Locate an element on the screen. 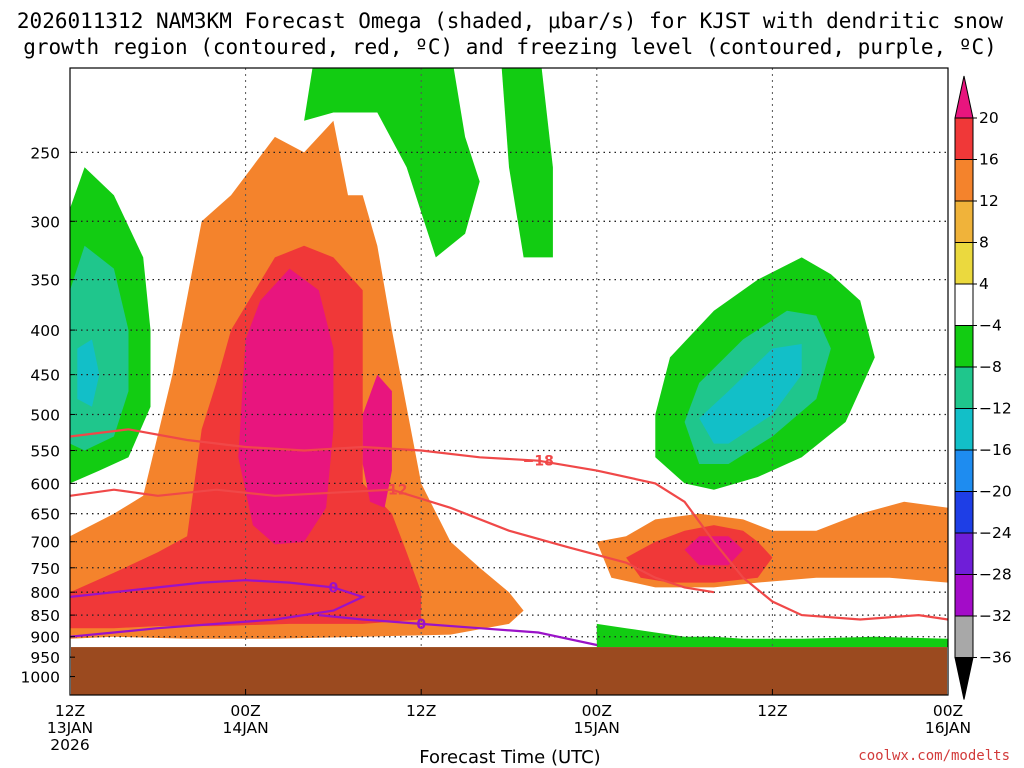 This screenshot has width=1024, height=768. ground-below-surface is located at coordinates (509, 671).